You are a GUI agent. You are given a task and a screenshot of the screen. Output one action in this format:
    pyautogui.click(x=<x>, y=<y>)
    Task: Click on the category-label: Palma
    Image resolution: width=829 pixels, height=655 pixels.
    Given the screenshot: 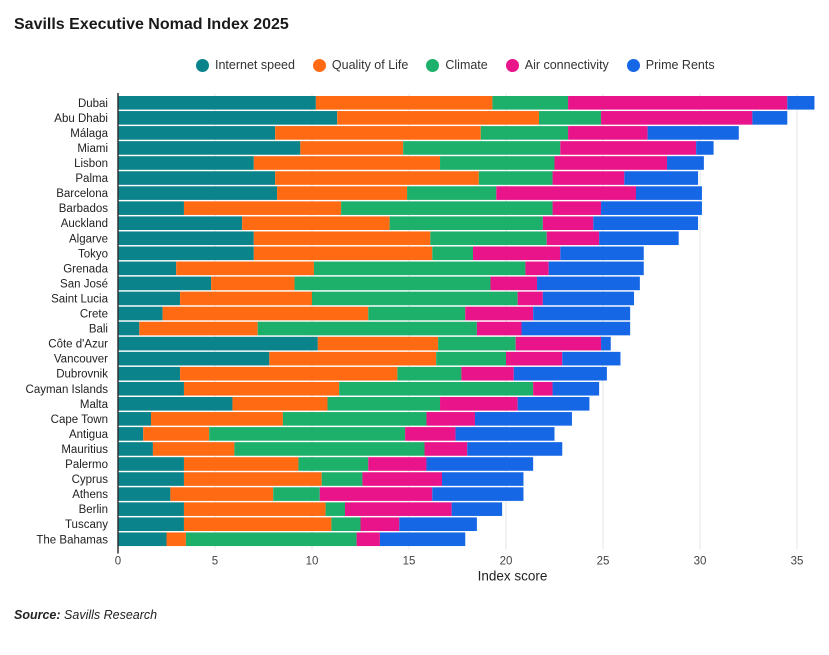 What is the action you would take?
    pyautogui.click(x=91, y=179)
    